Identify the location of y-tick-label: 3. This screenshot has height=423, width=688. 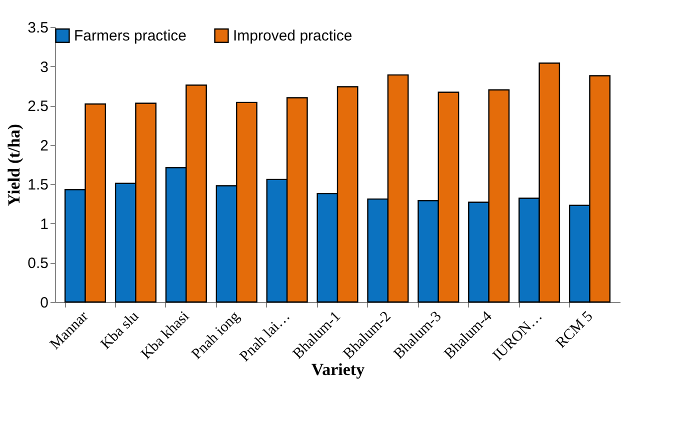
(44, 67).